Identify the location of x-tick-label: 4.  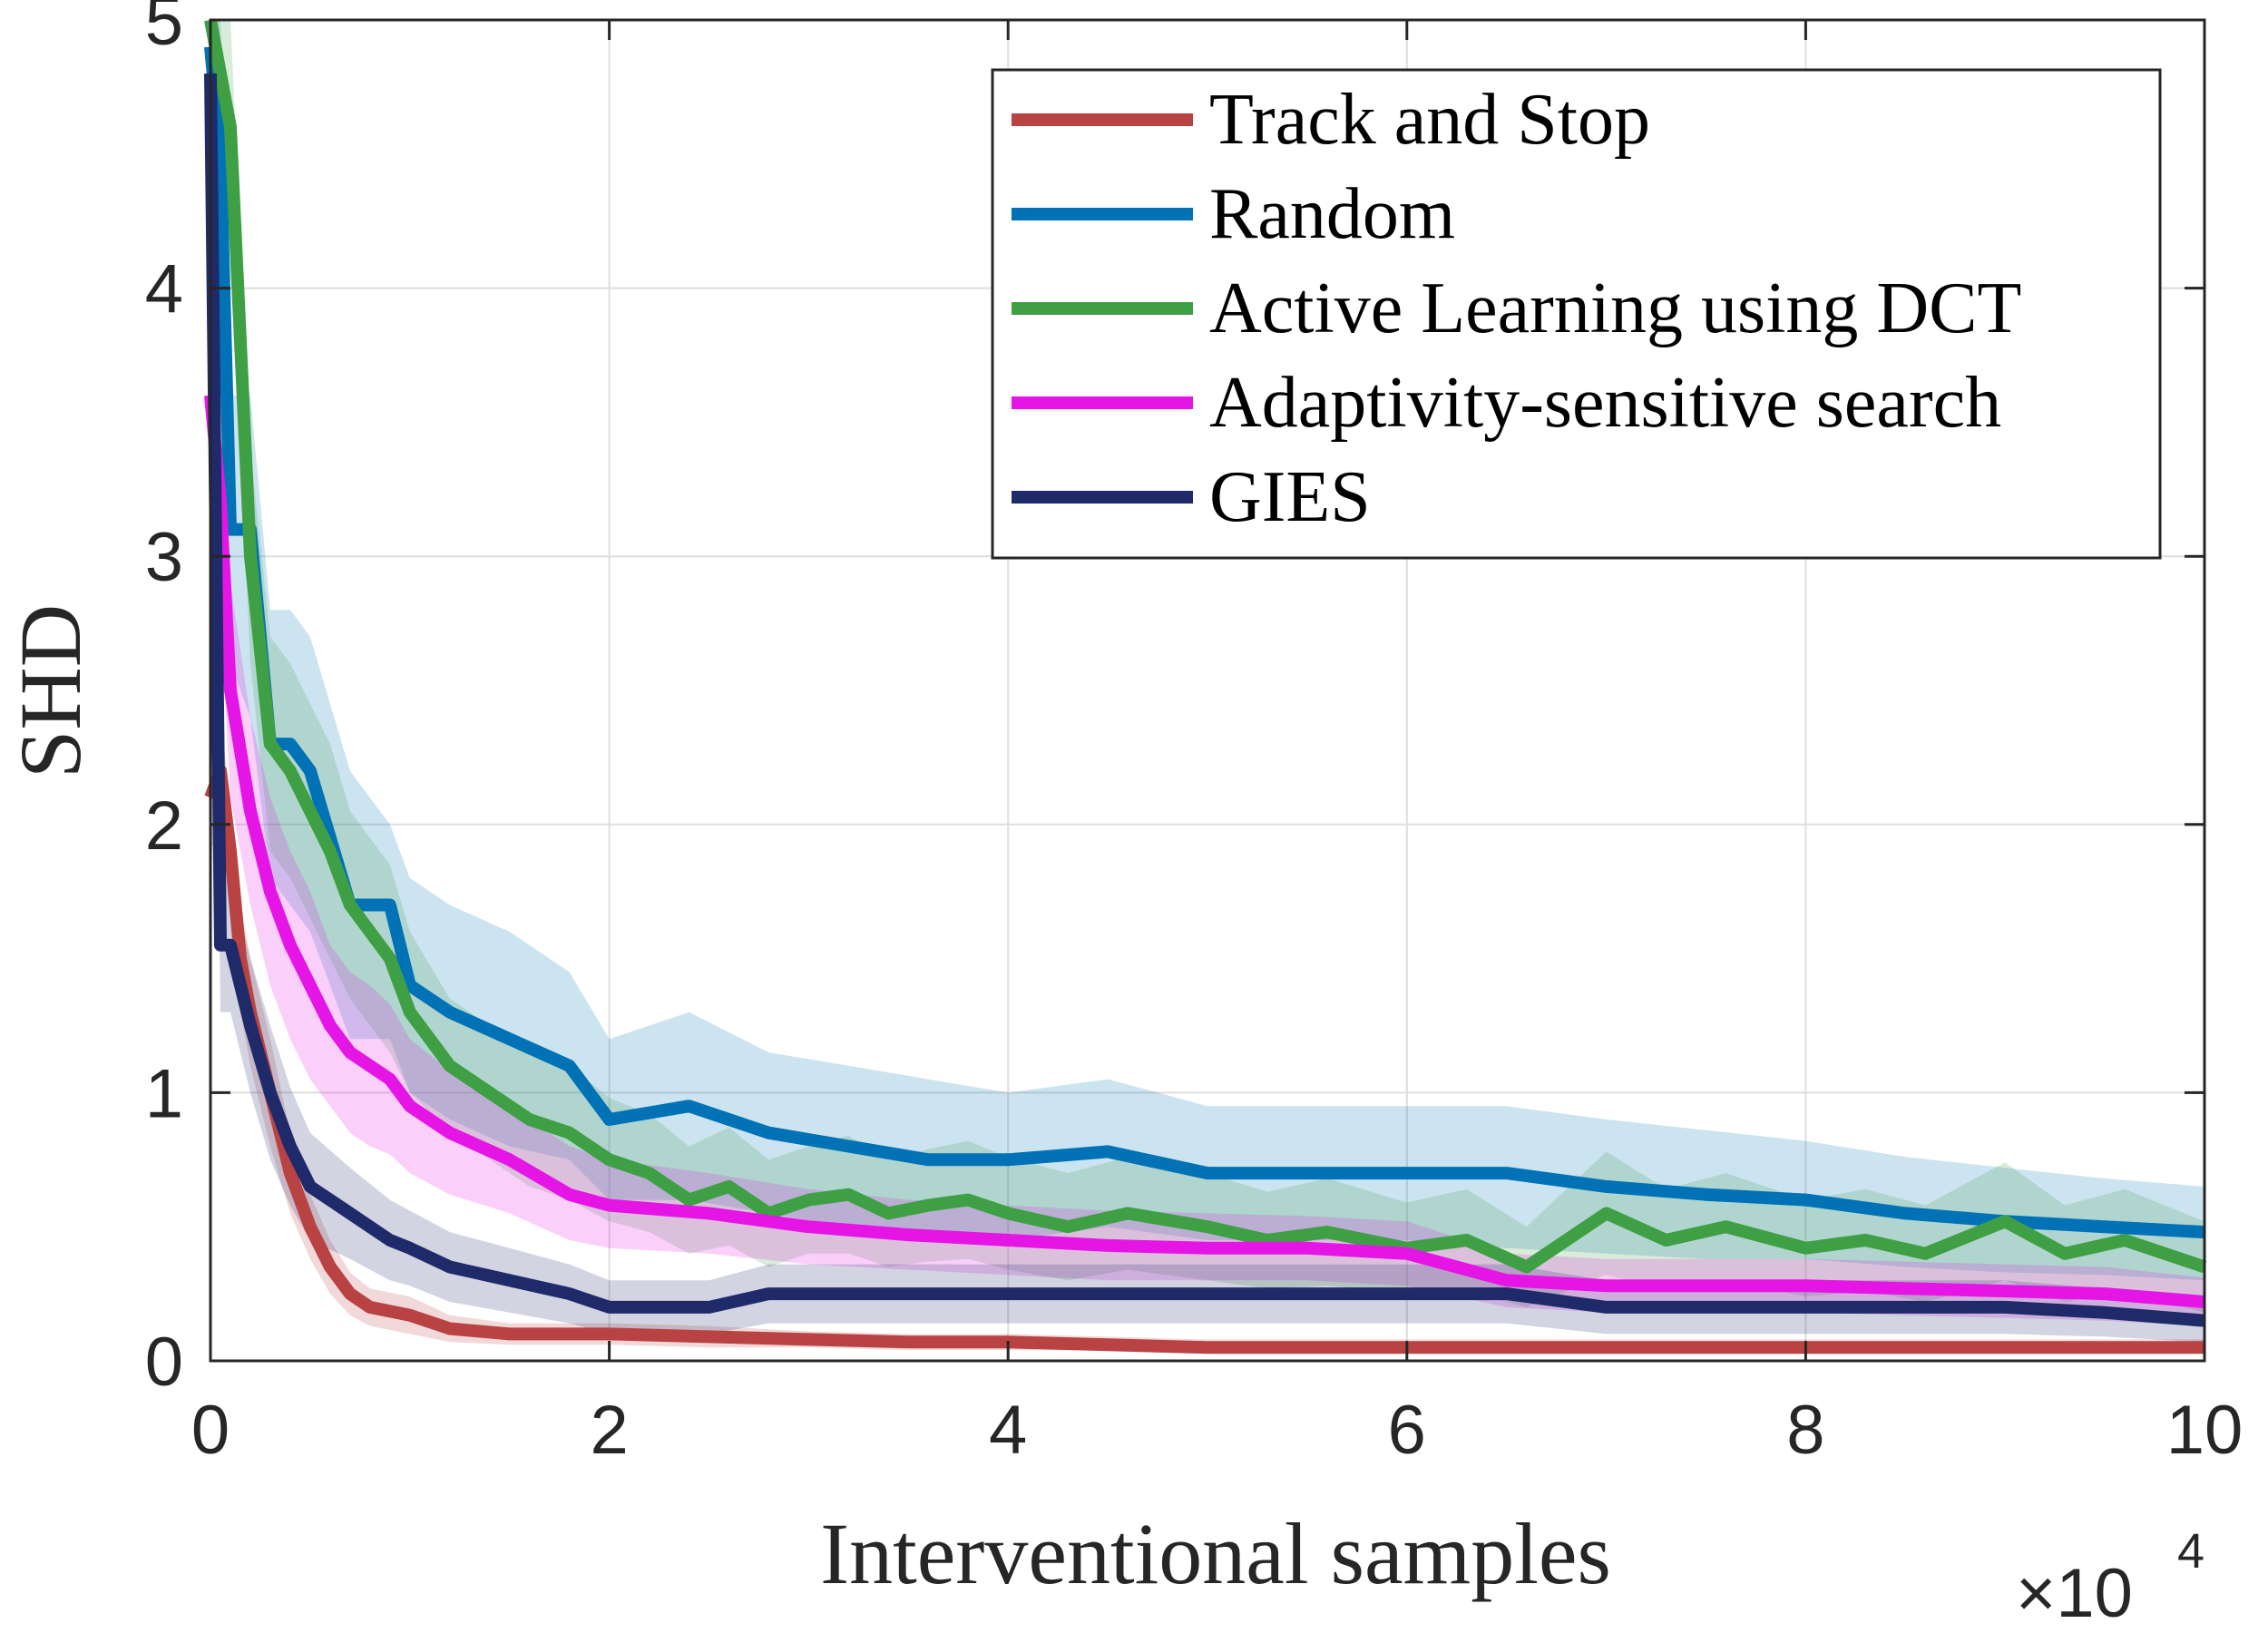
(1008, 1430).